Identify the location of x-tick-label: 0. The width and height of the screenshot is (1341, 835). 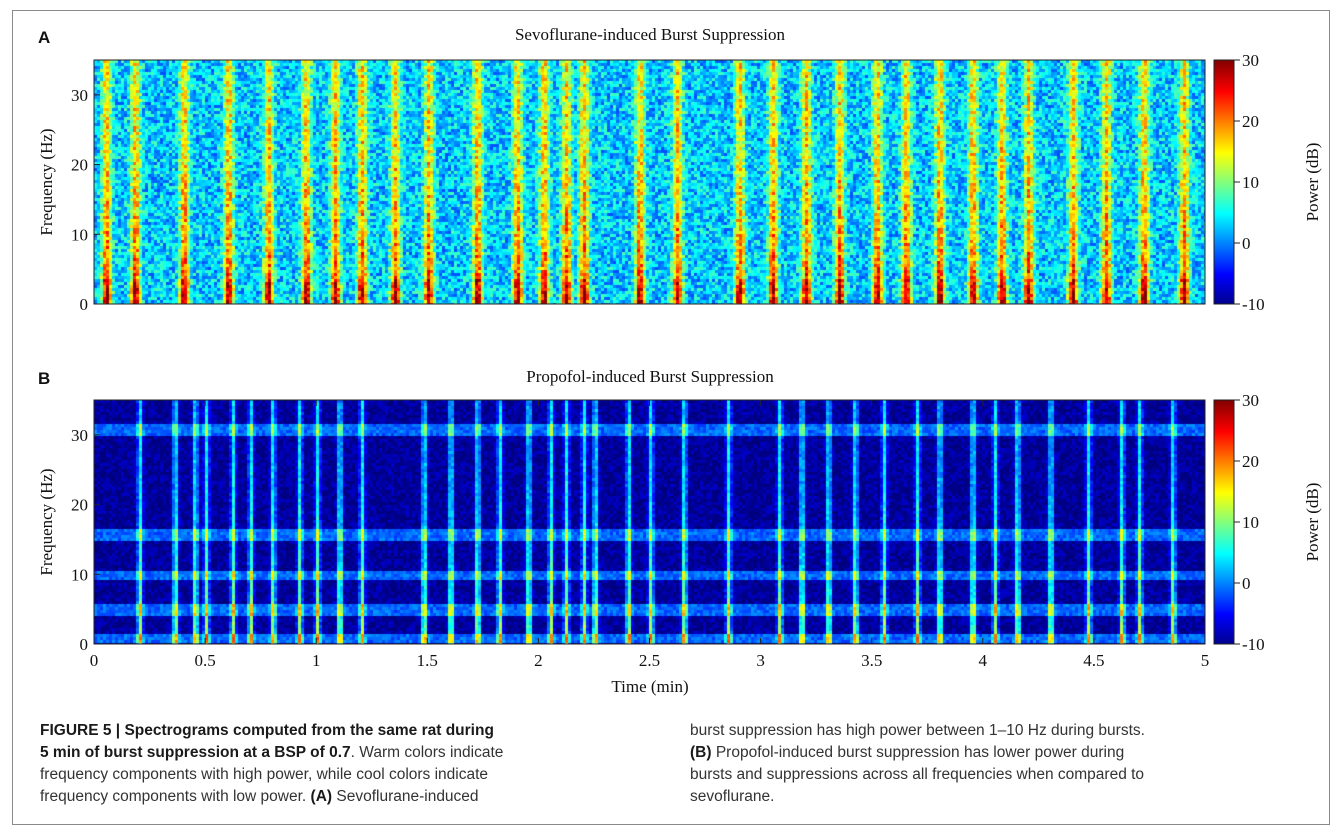
(94, 660).